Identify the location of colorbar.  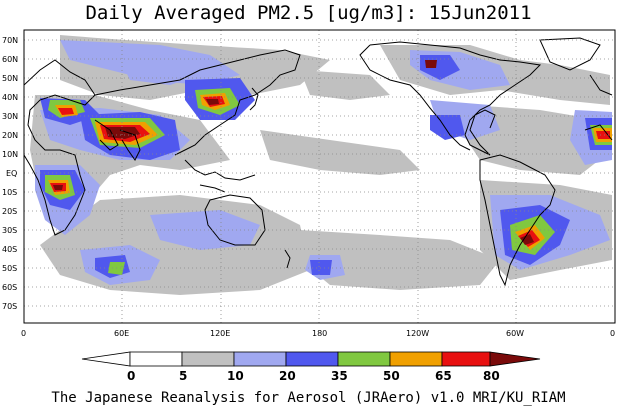
(311, 359).